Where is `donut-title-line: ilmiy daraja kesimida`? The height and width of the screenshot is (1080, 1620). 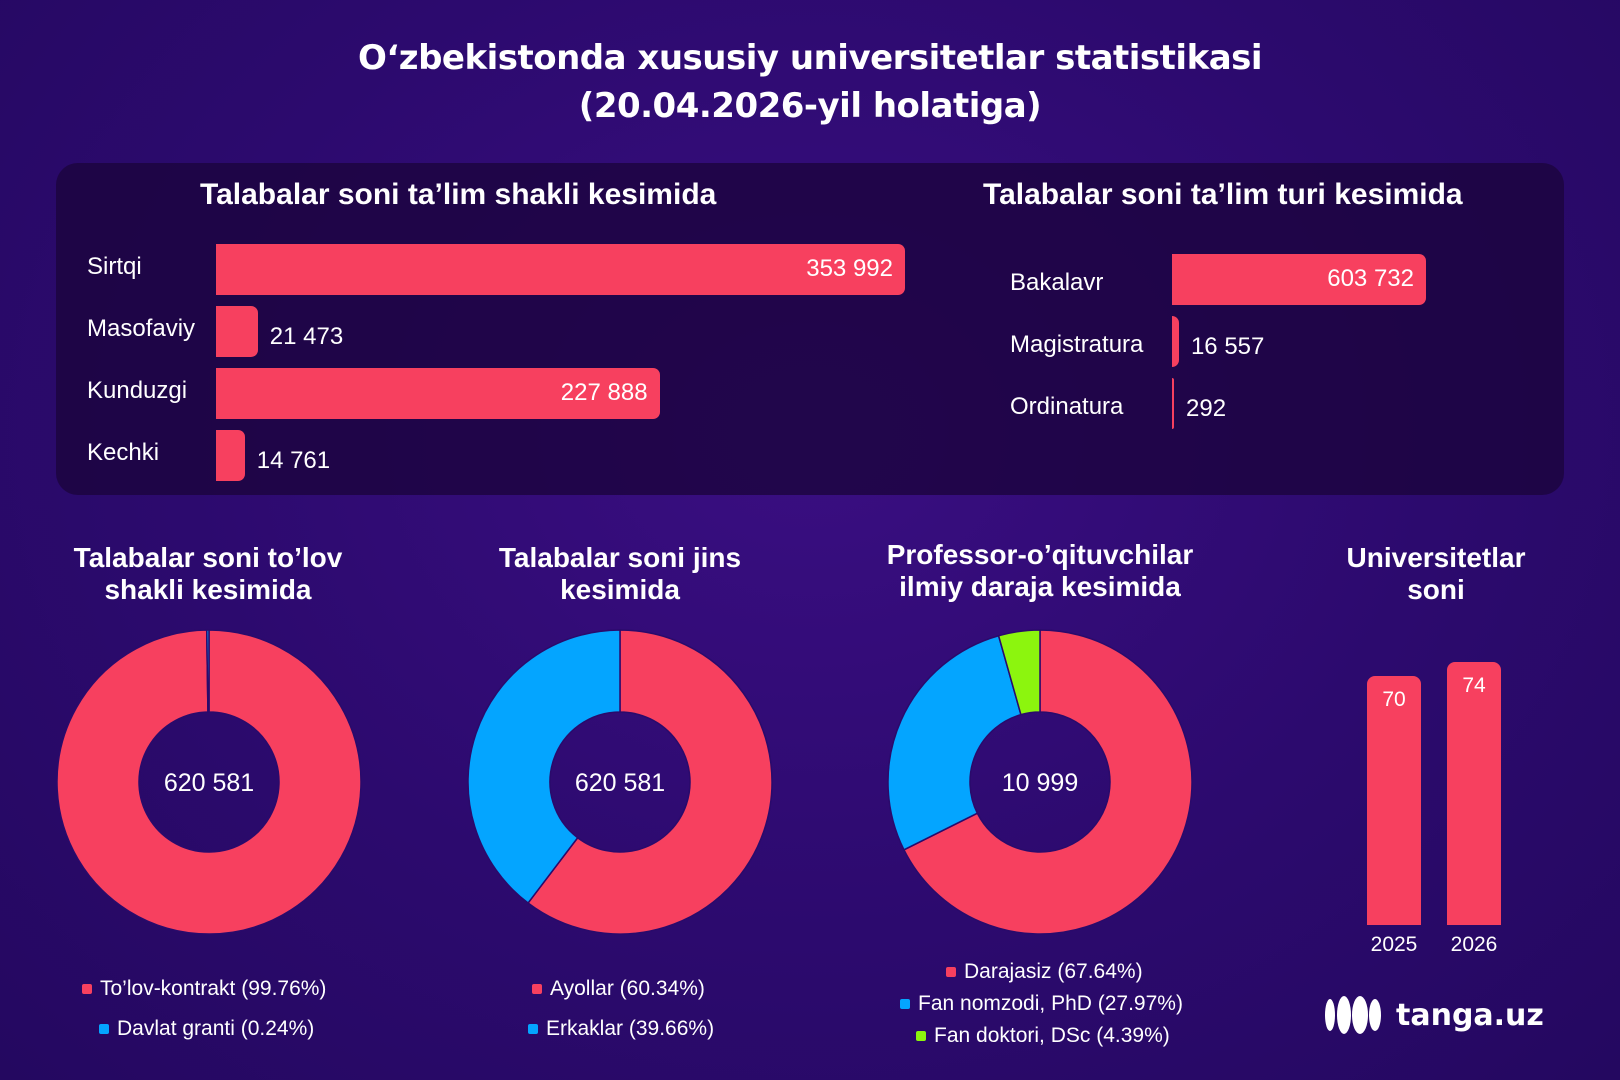
donut-title-line: ilmiy daraja kesimida is located at coordinates (1040, 586).